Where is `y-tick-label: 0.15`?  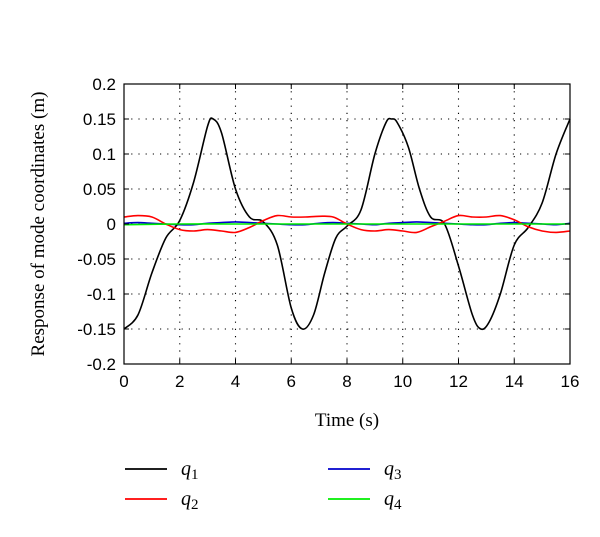
y-tick-label: 0.15 is located at coordinates (99, 119).